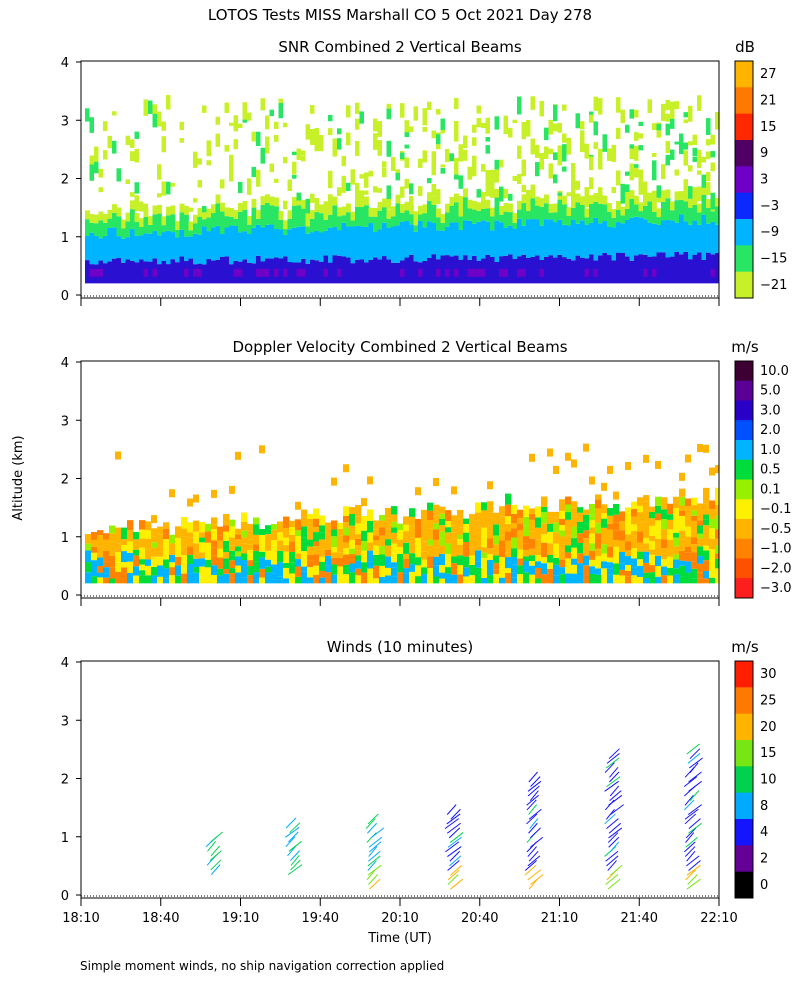 This screenshot has width=800, height=1000. Describe the element at coordinates (768, 753) in the screenshot. I see `winds-colorbar-label: 15` at that location.